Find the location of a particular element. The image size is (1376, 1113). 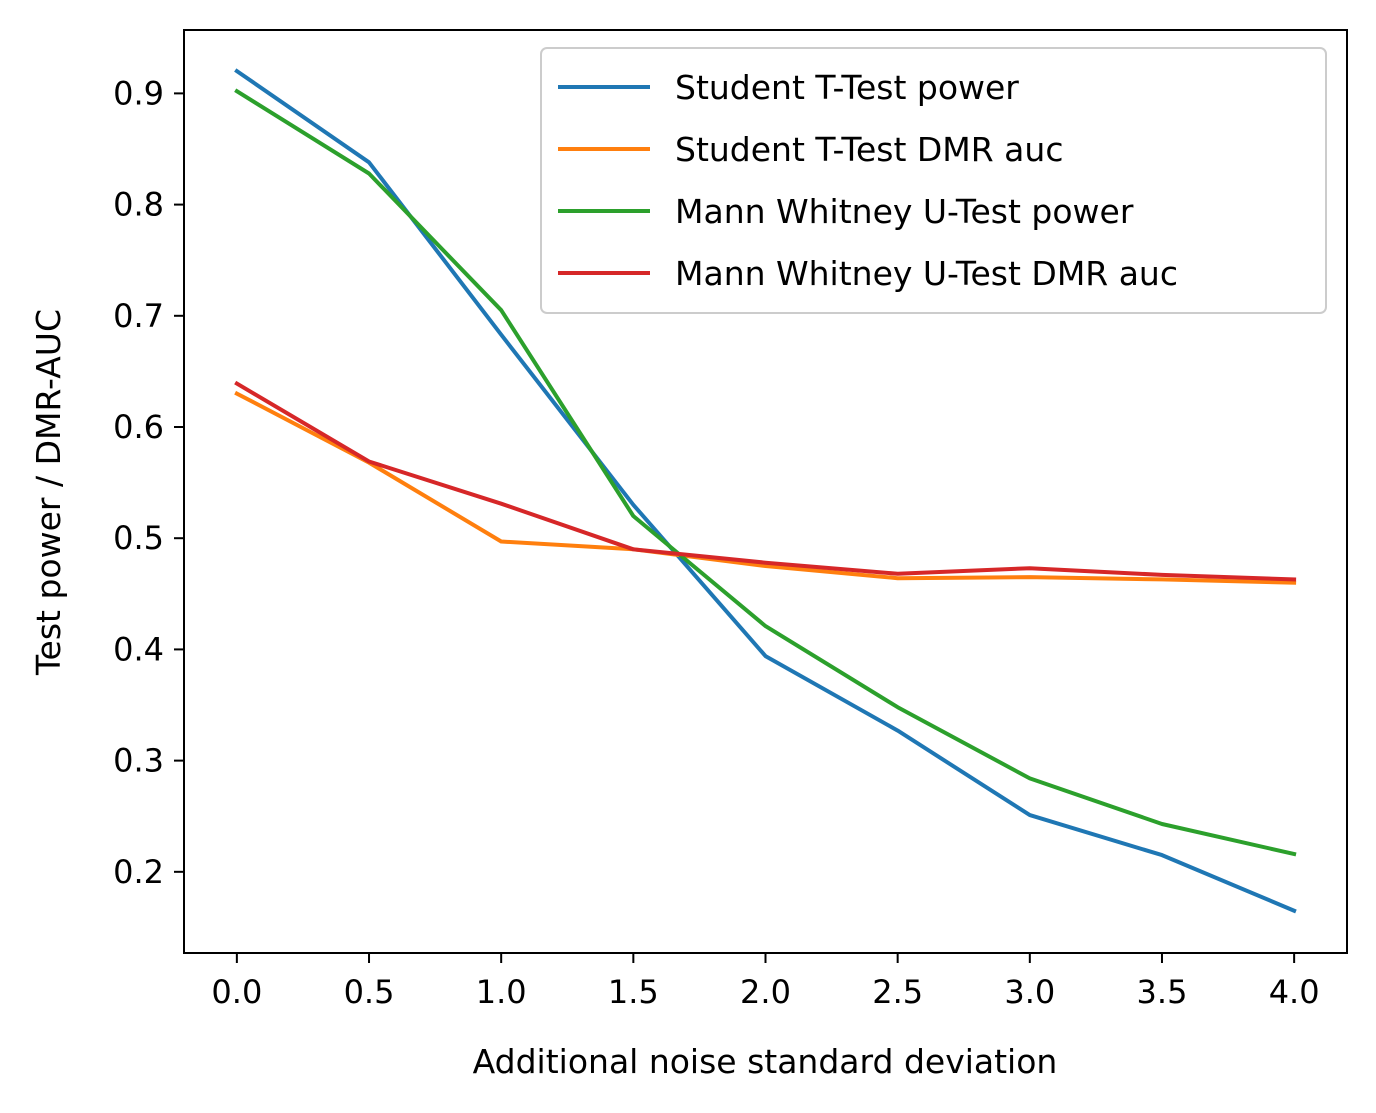

y-axis: 0.2 0.3 0.4 0.5 0.6 0.7 0.8 0.9 is located at coordinates (148, 482).